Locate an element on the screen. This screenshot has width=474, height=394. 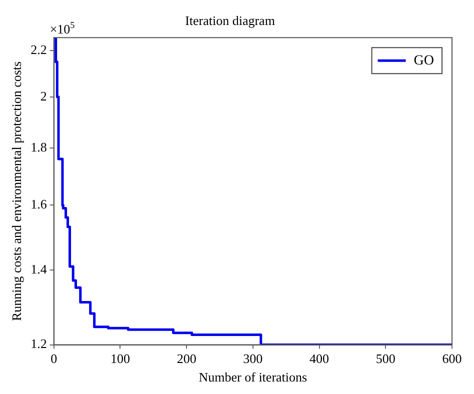
y-tick-label: 1.8 is located at coordinates (38, 146).